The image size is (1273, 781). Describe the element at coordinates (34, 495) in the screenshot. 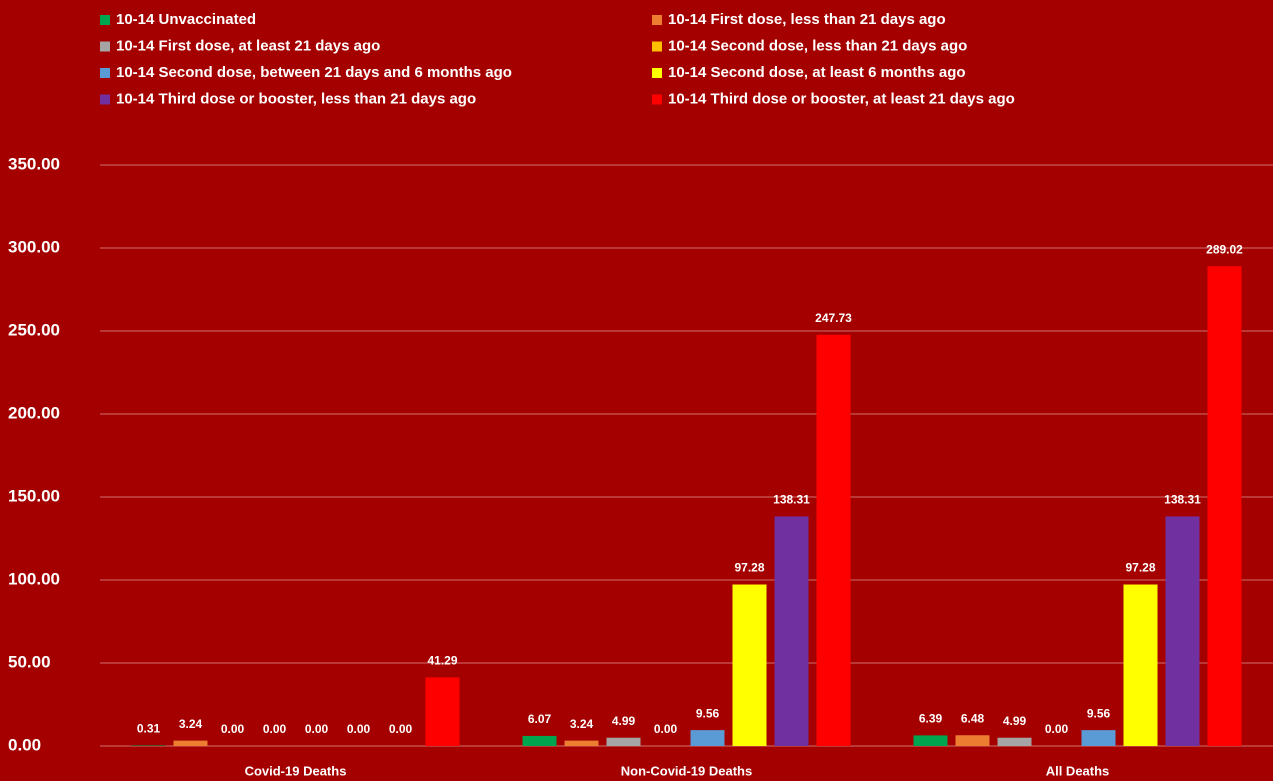

I see `y-tick-label: 150.00` at that location.